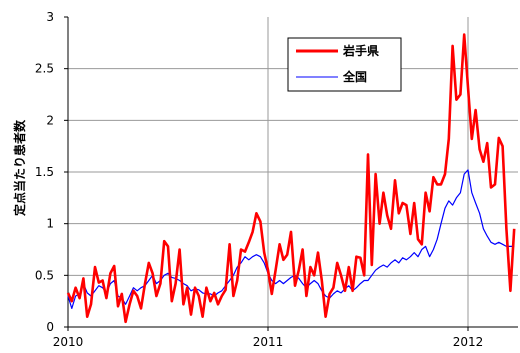  I want to click on y-axis-label: 定点当たり患者数, so click(19, 167).